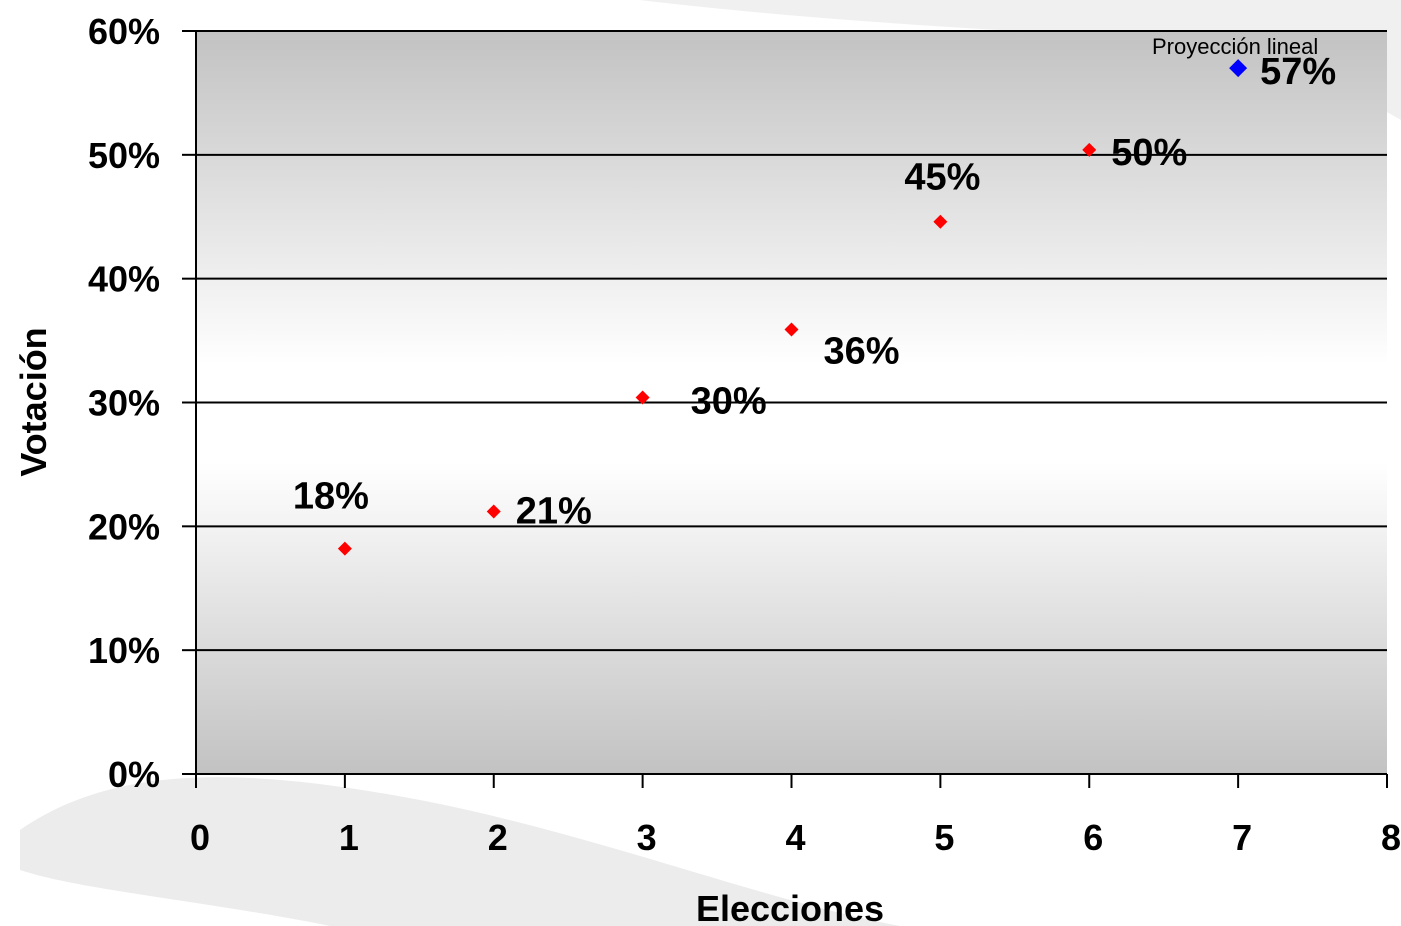  What do you see at coordinates (862, 351) in the screenshot?
I see `data-label: 36%` at bounding box center [862, 351].